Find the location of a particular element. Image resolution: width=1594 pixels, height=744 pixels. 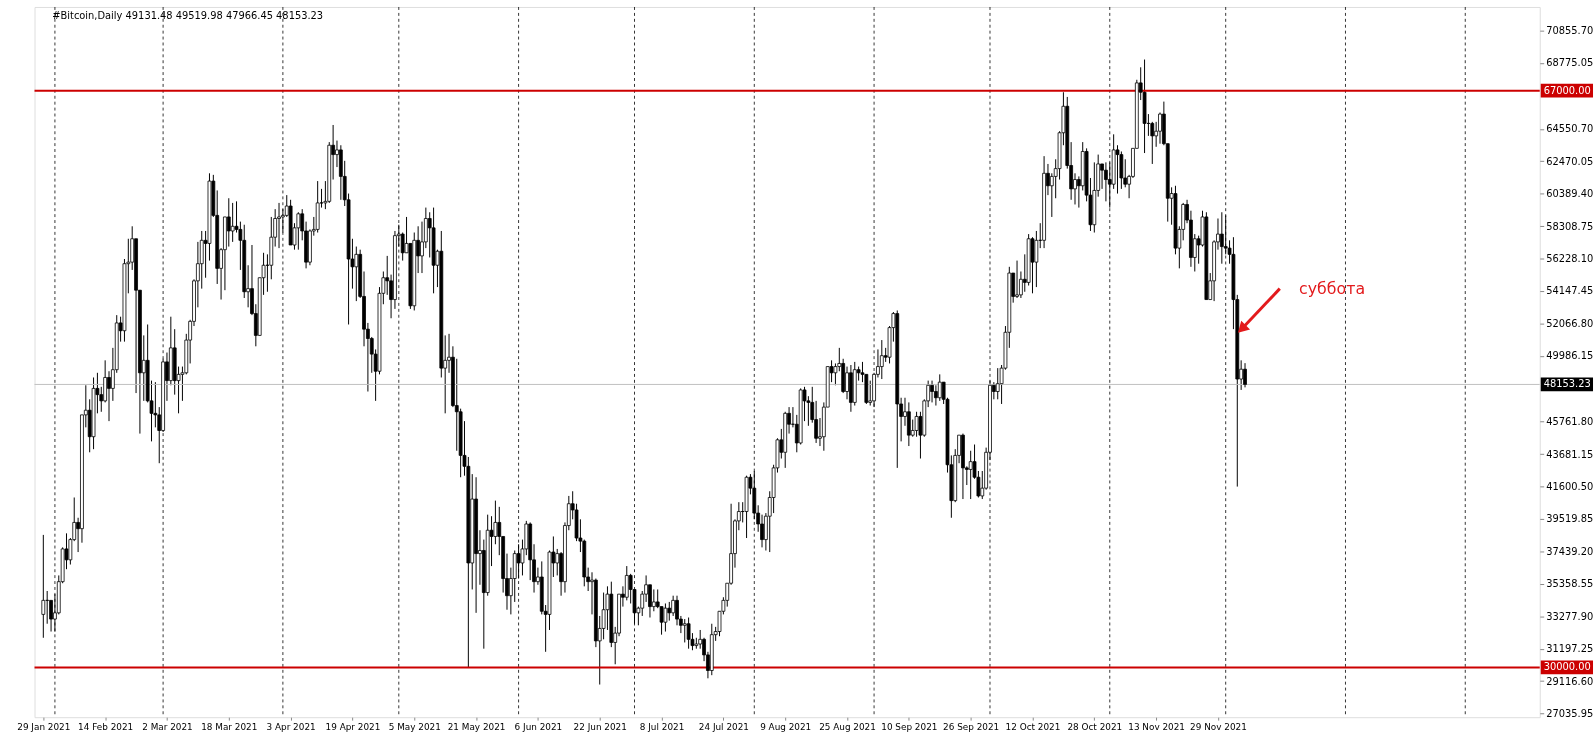

chart-title: #Bitcoin,Daily 49131.48 49519.98 47966.45 48153.23 is located at coordinates (188, 15).